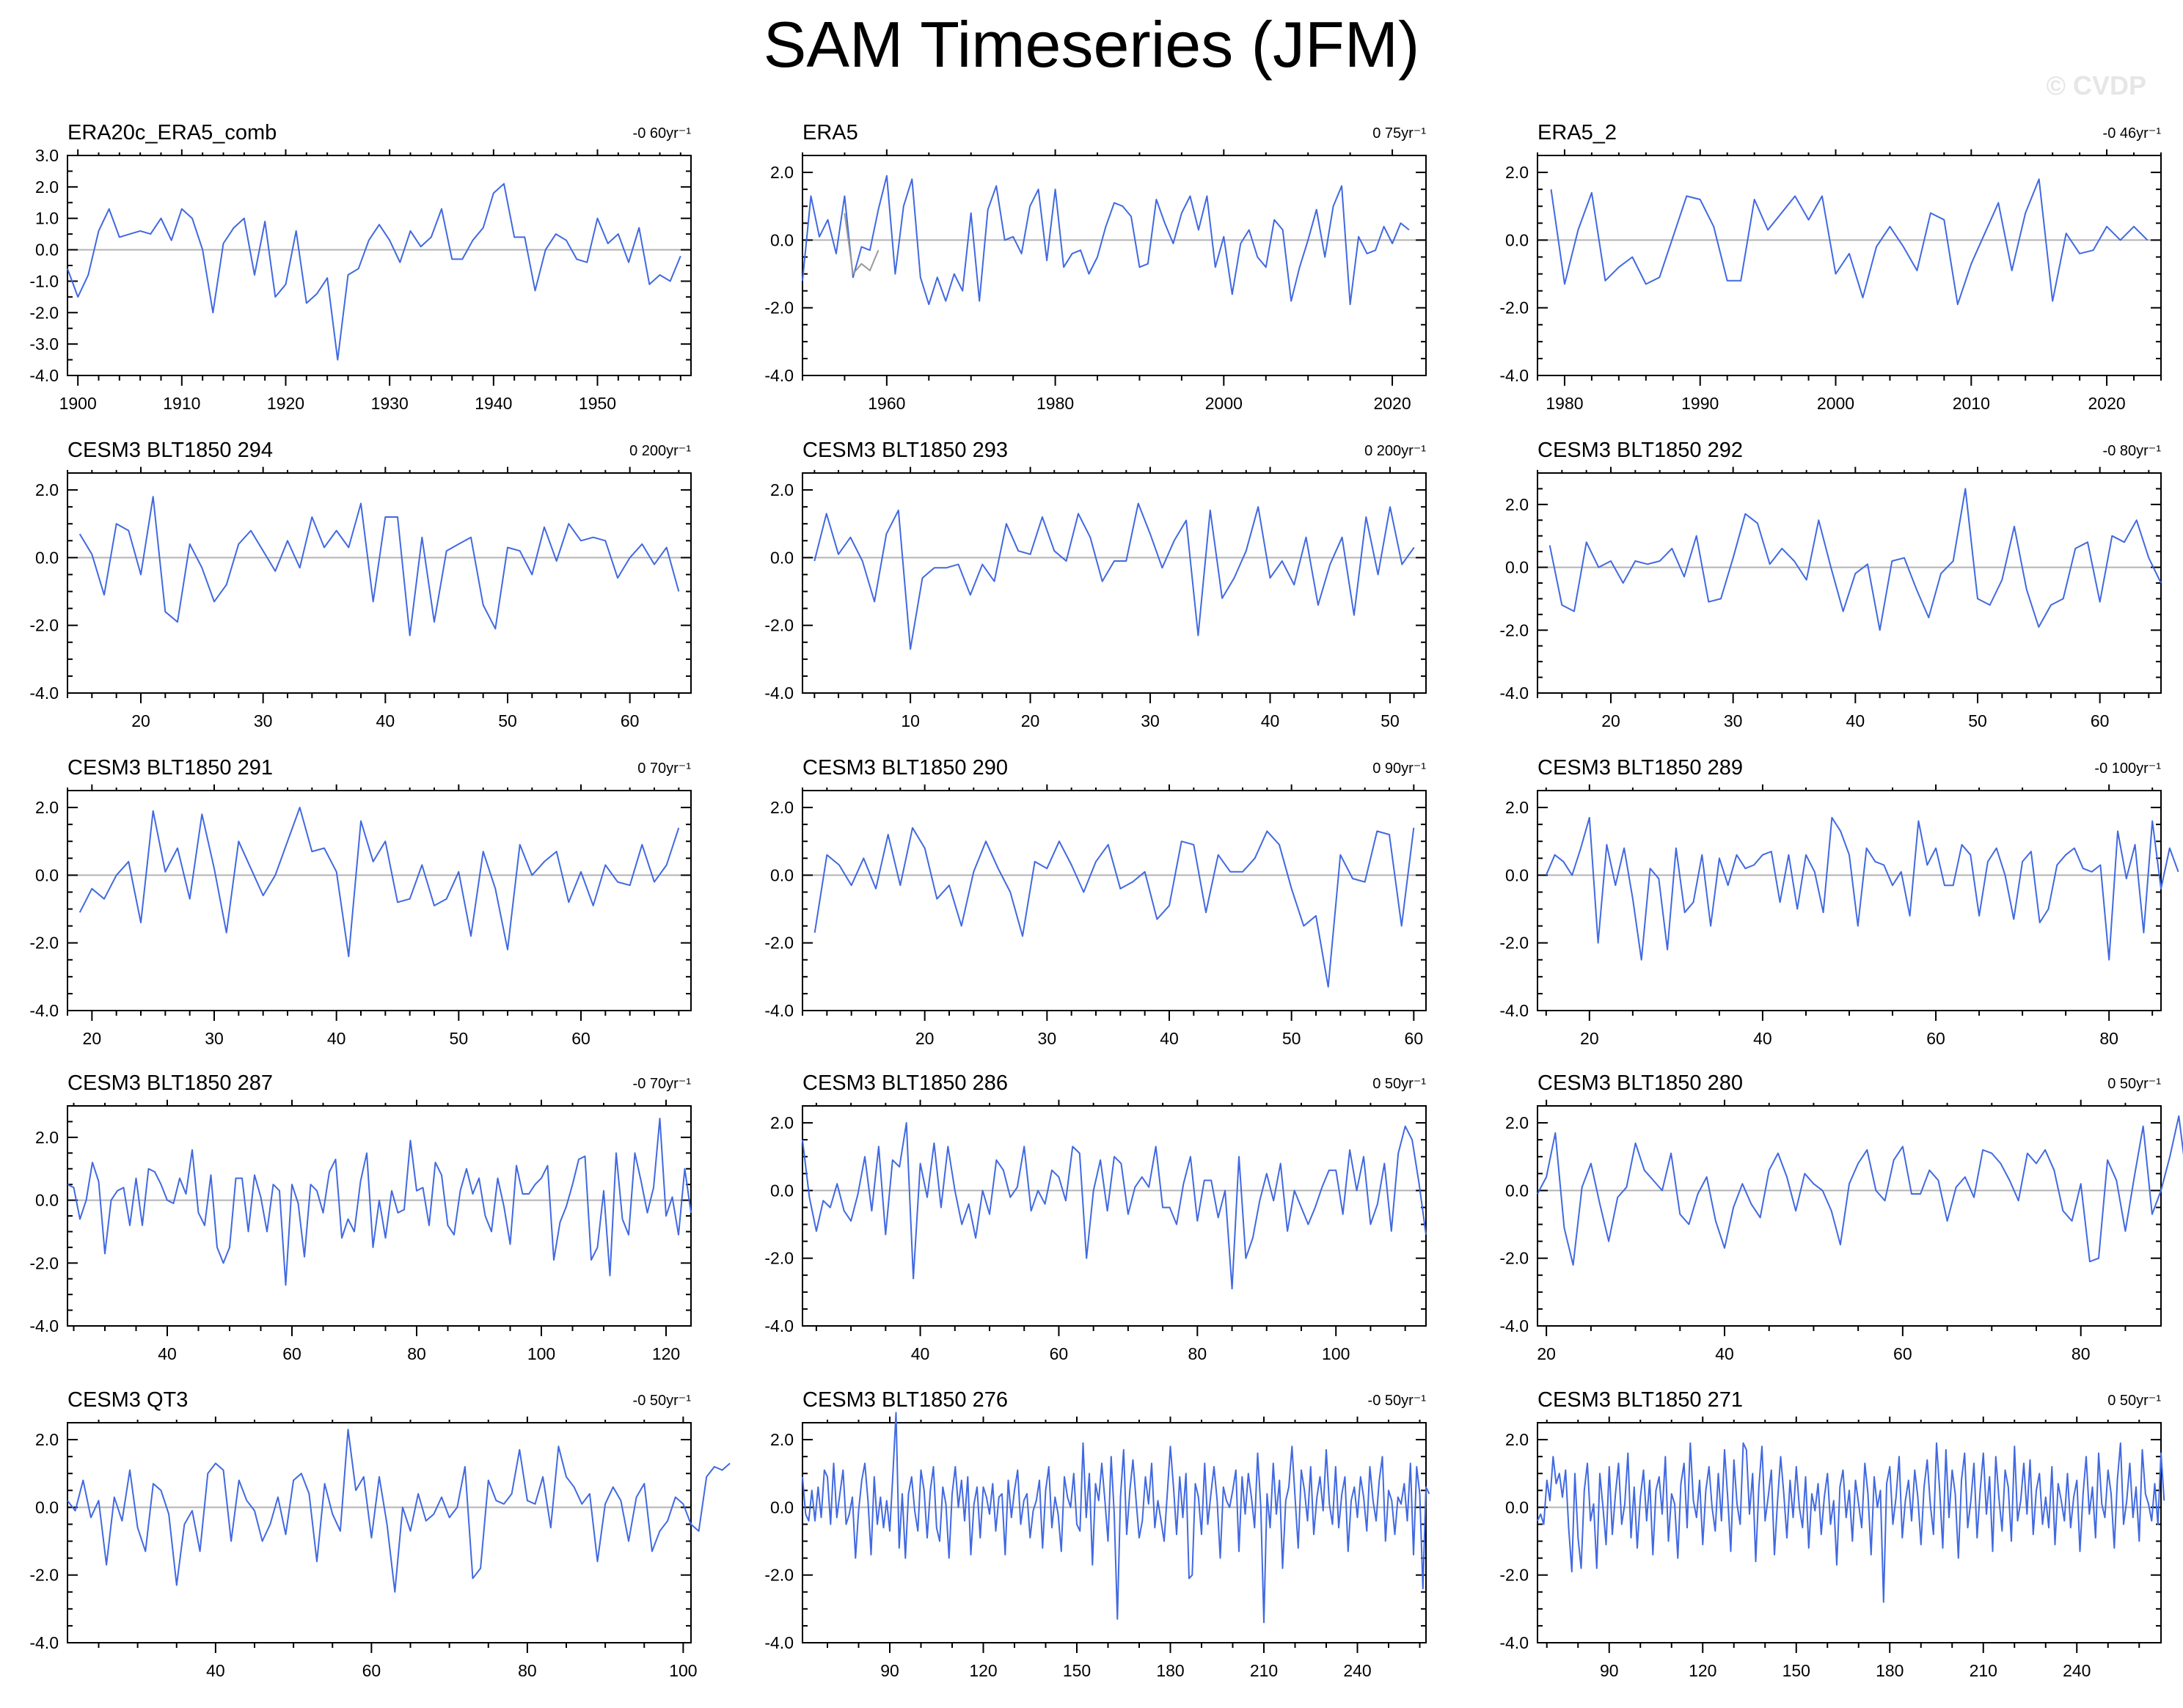  I want to click on panel-trend-label: 0 50yr⁻¹, so click(1399, 1084).